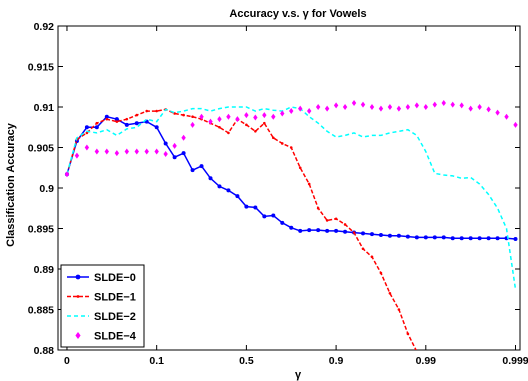 The width and height of the screenshot is (528, 381). I want to click on x-tick-label: 0.999, so click(515, 361).